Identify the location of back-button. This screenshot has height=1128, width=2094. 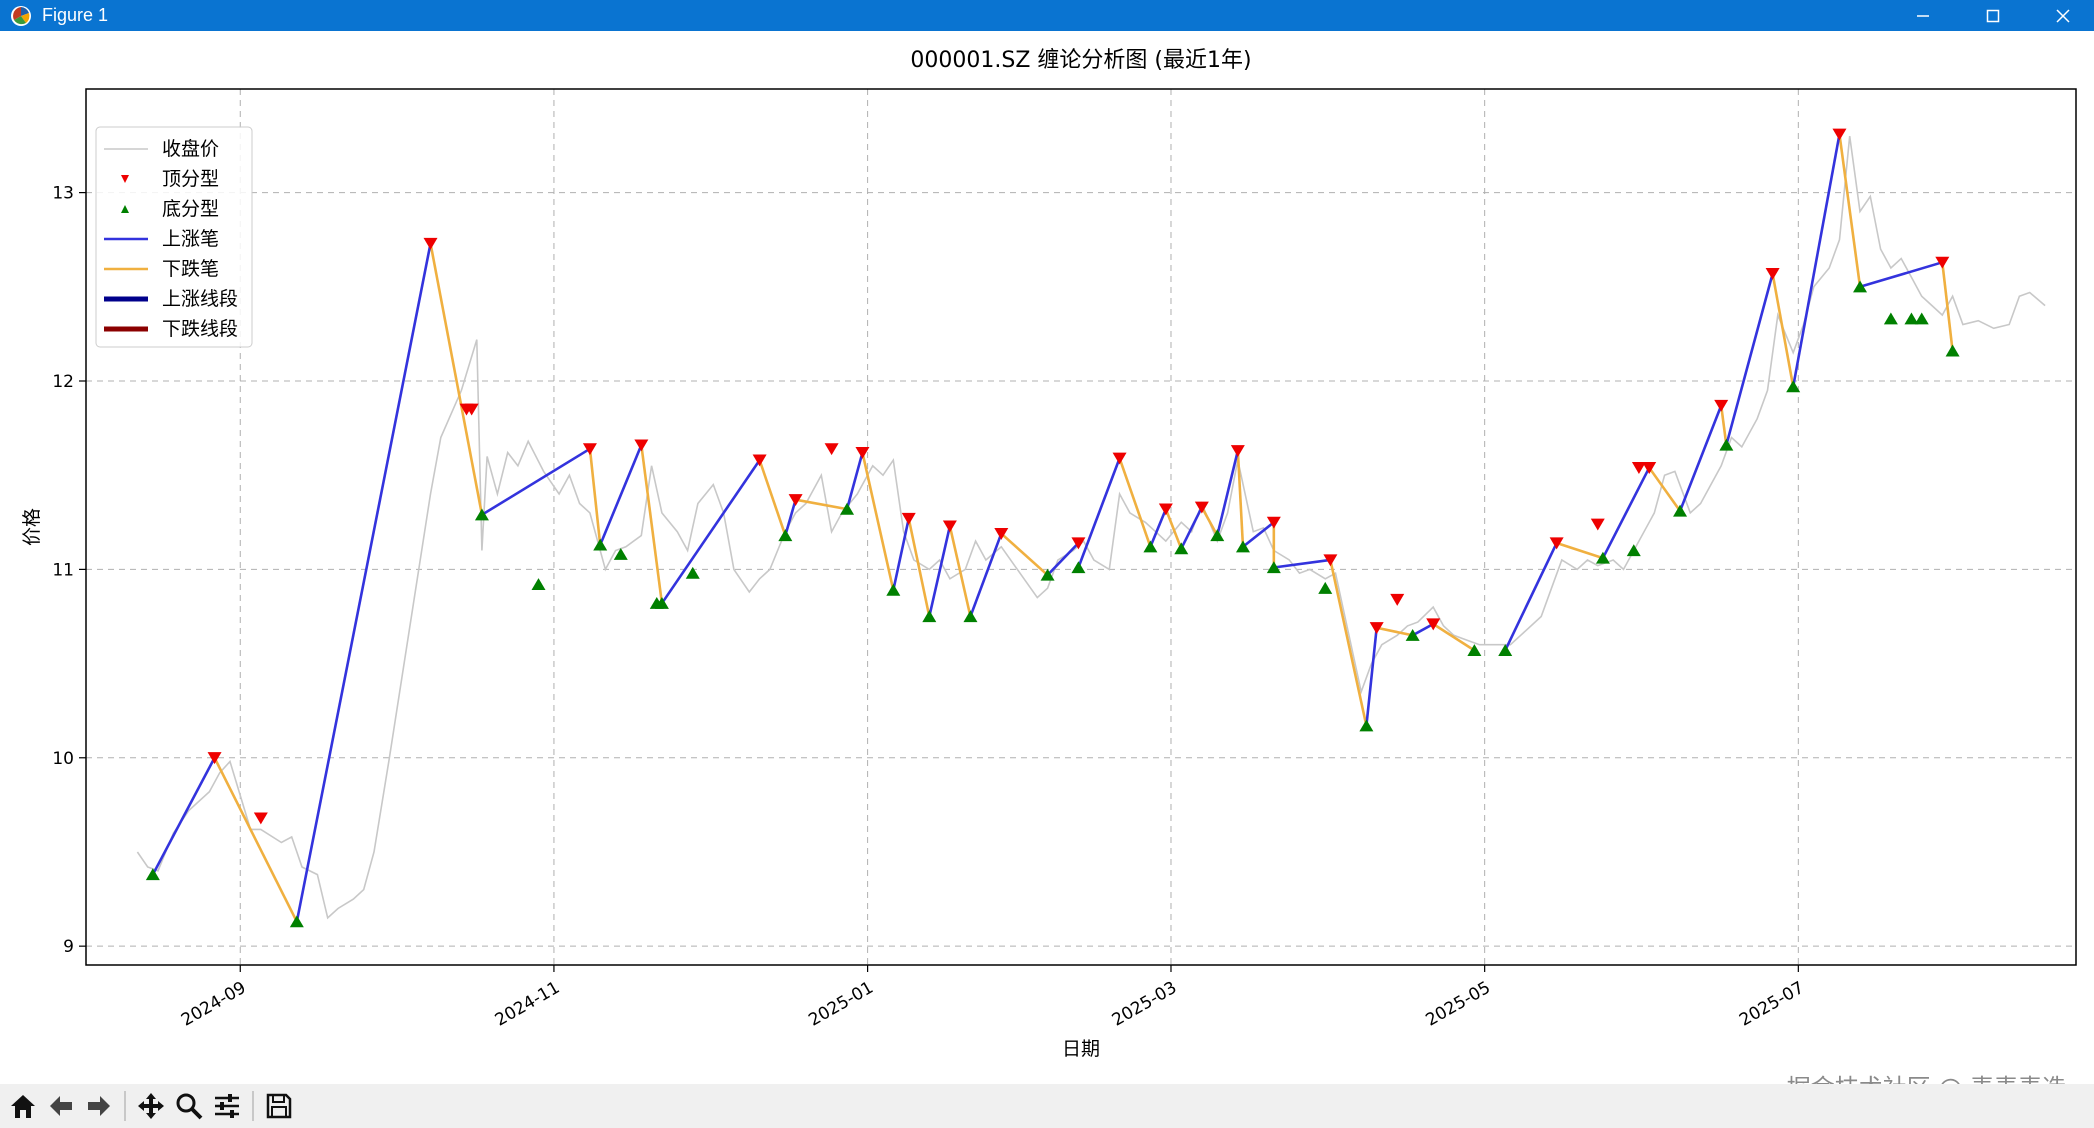
(61, 1106).